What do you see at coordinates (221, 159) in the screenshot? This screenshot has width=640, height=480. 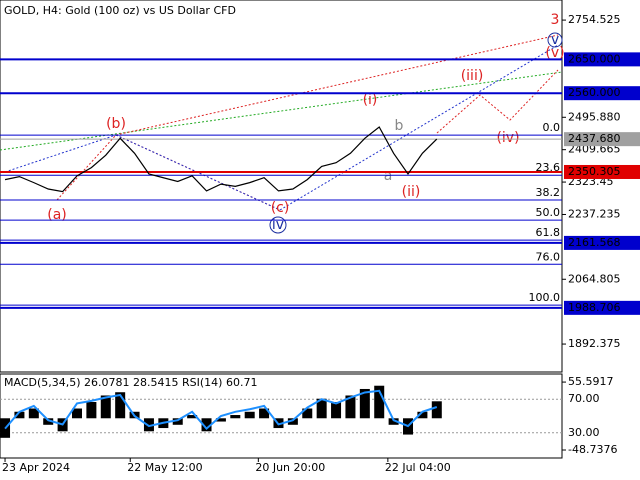 I see `price-line` at bounding box center [221, 159].